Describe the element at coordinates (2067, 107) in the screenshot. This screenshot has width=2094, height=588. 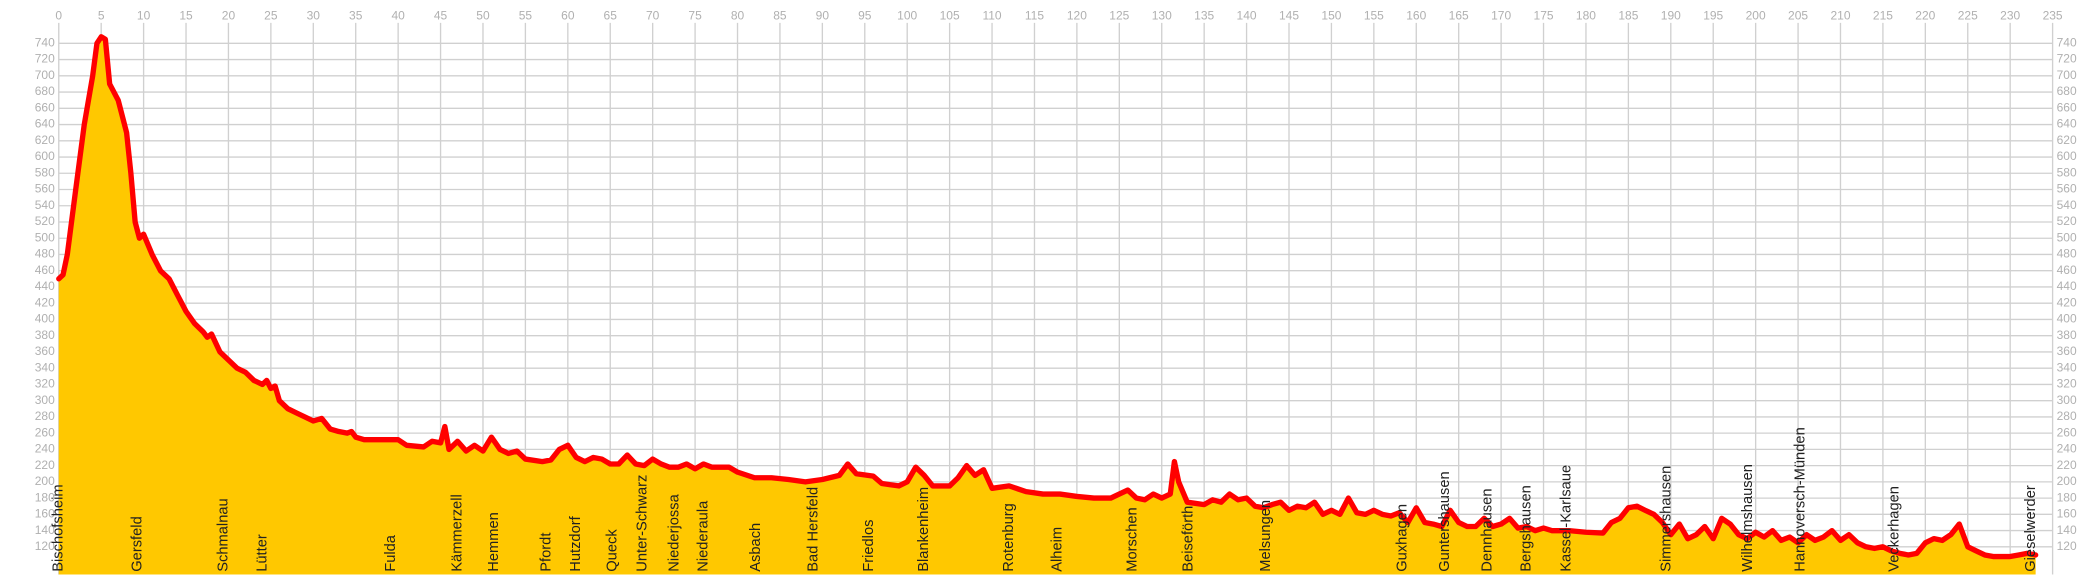
I see `y-tick-label-right: 660` at that location.